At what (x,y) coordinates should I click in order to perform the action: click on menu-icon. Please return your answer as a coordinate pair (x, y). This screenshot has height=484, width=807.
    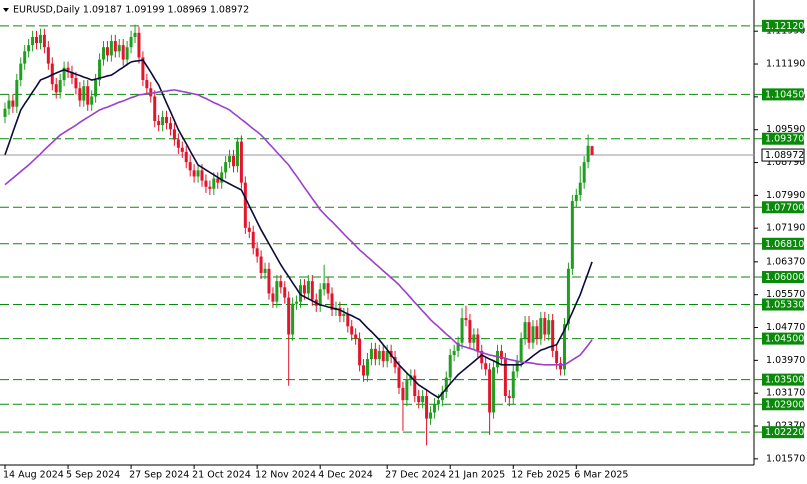
    Looking at the image, I should click on (6, 10).